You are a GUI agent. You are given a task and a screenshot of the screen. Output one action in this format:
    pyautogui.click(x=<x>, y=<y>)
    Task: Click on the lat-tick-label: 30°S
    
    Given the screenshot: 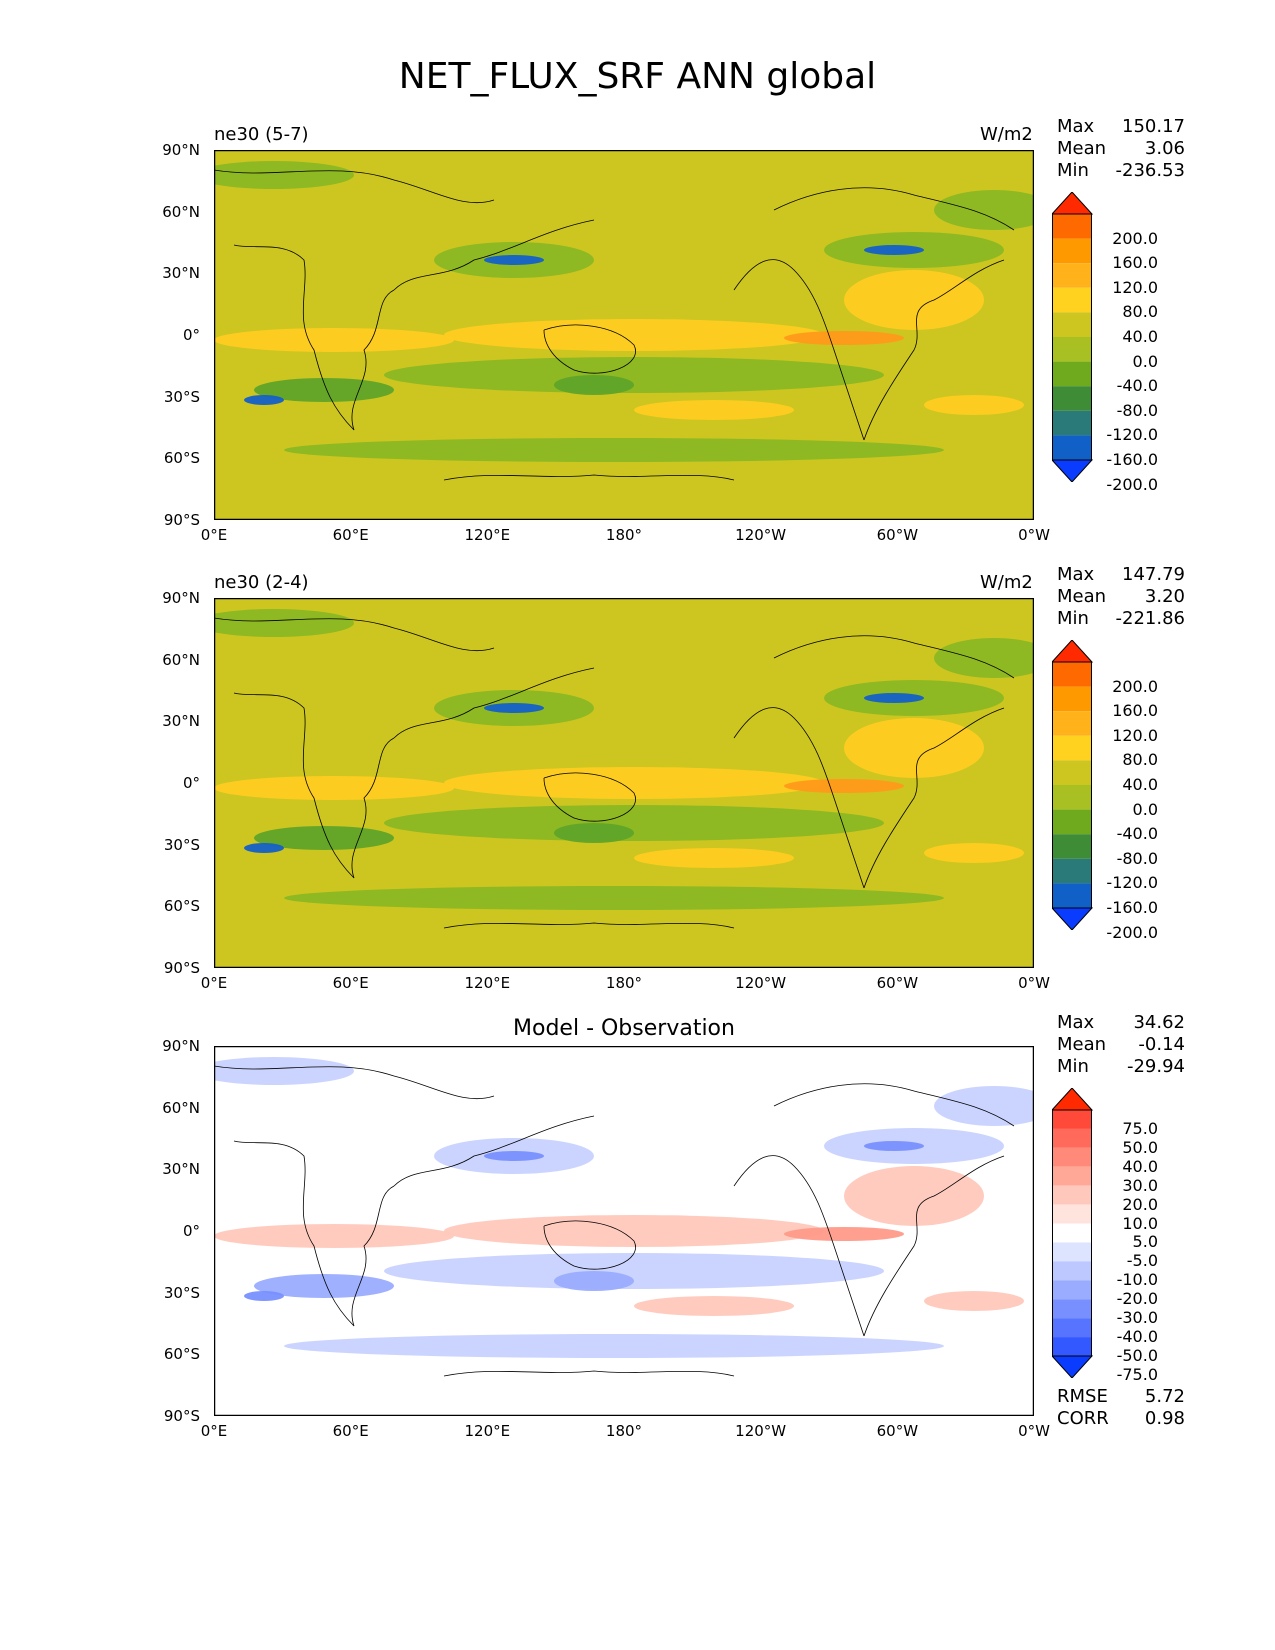 What is the action you would take?
    pyautogui.click(x=181, y=396)
    